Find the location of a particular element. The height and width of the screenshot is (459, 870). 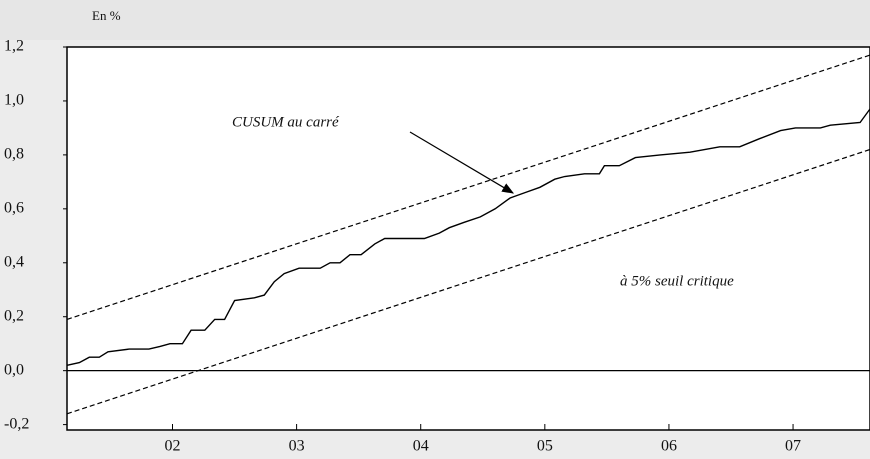

header-band is located at coordinates (435, 20).